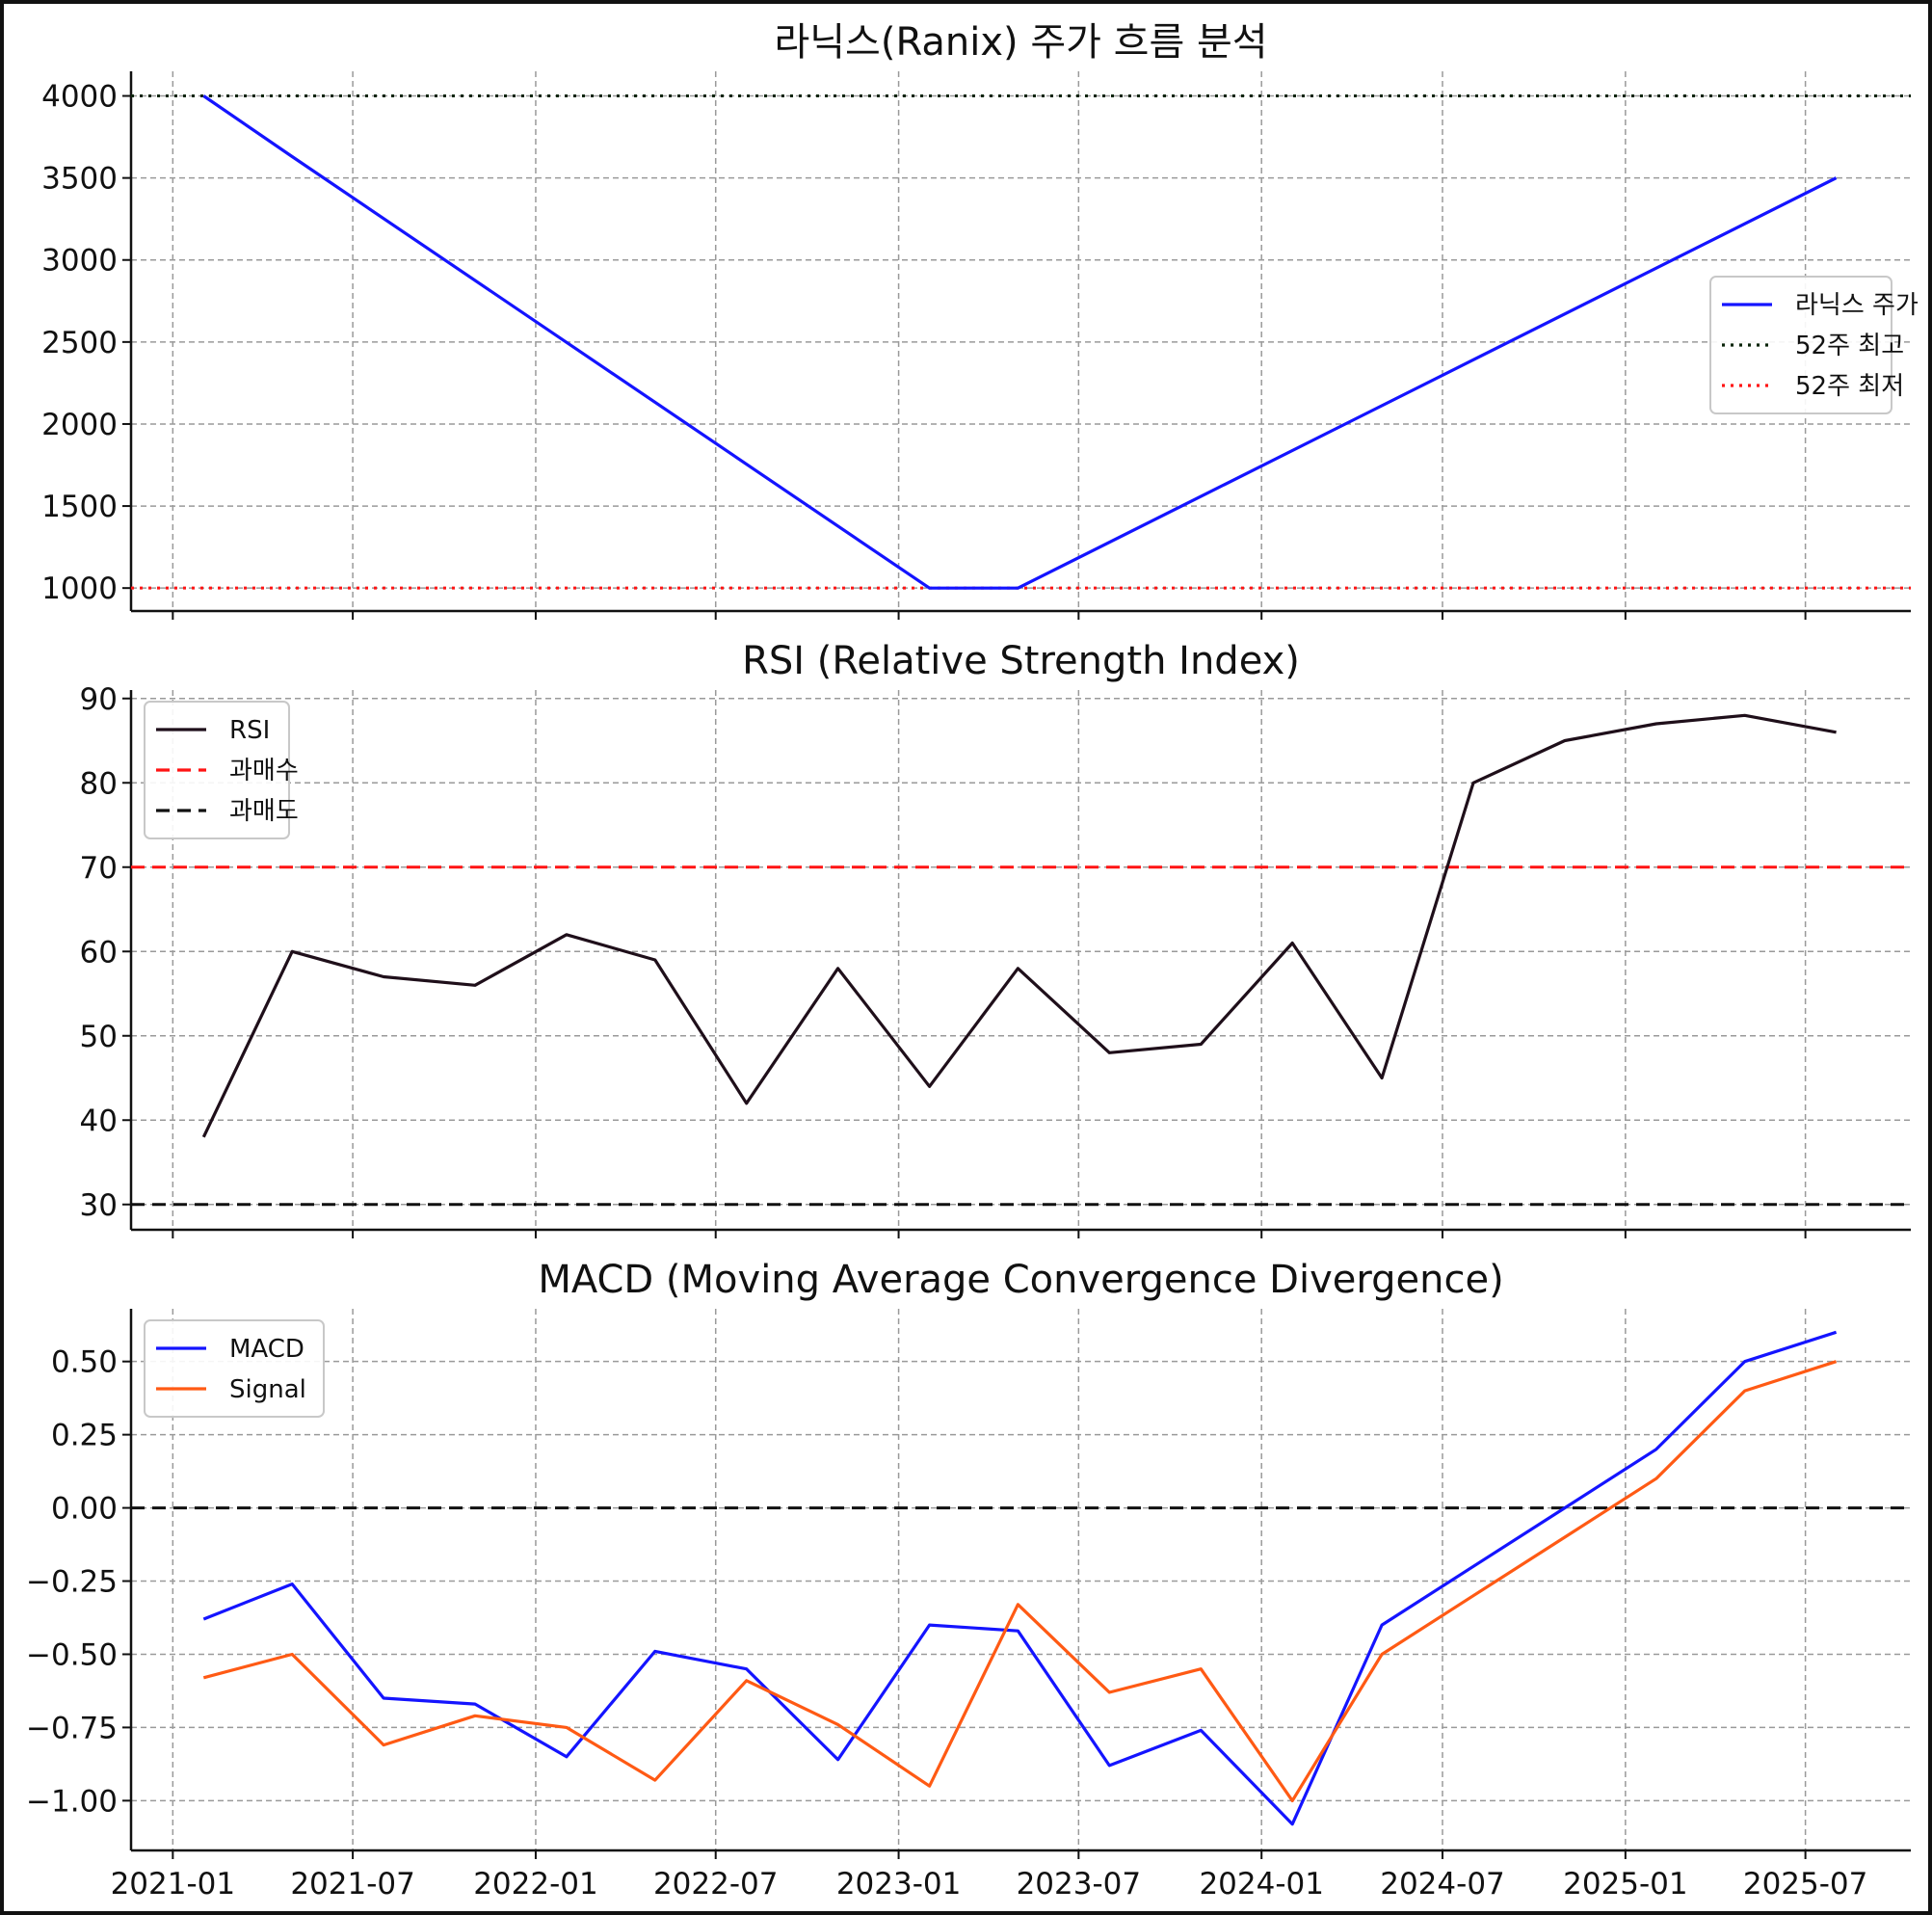 The width and height of the screenshot is (1932, 1915). I want to click on y-tick-label: 90, so click(99, 699).